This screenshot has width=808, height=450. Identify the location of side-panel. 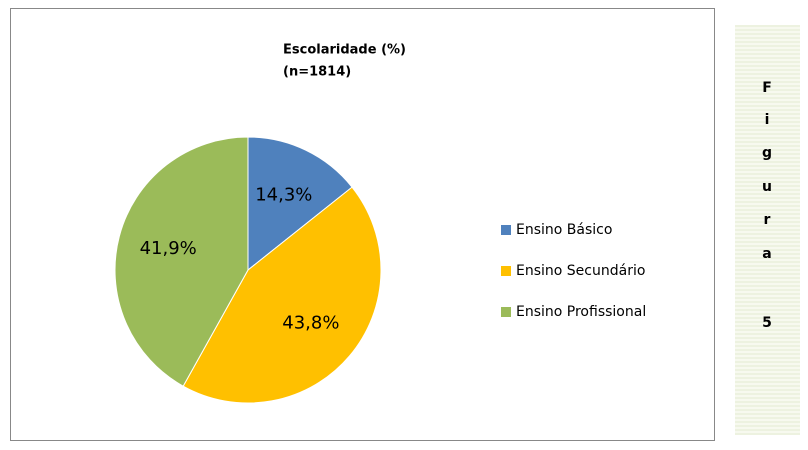
(767, 230).